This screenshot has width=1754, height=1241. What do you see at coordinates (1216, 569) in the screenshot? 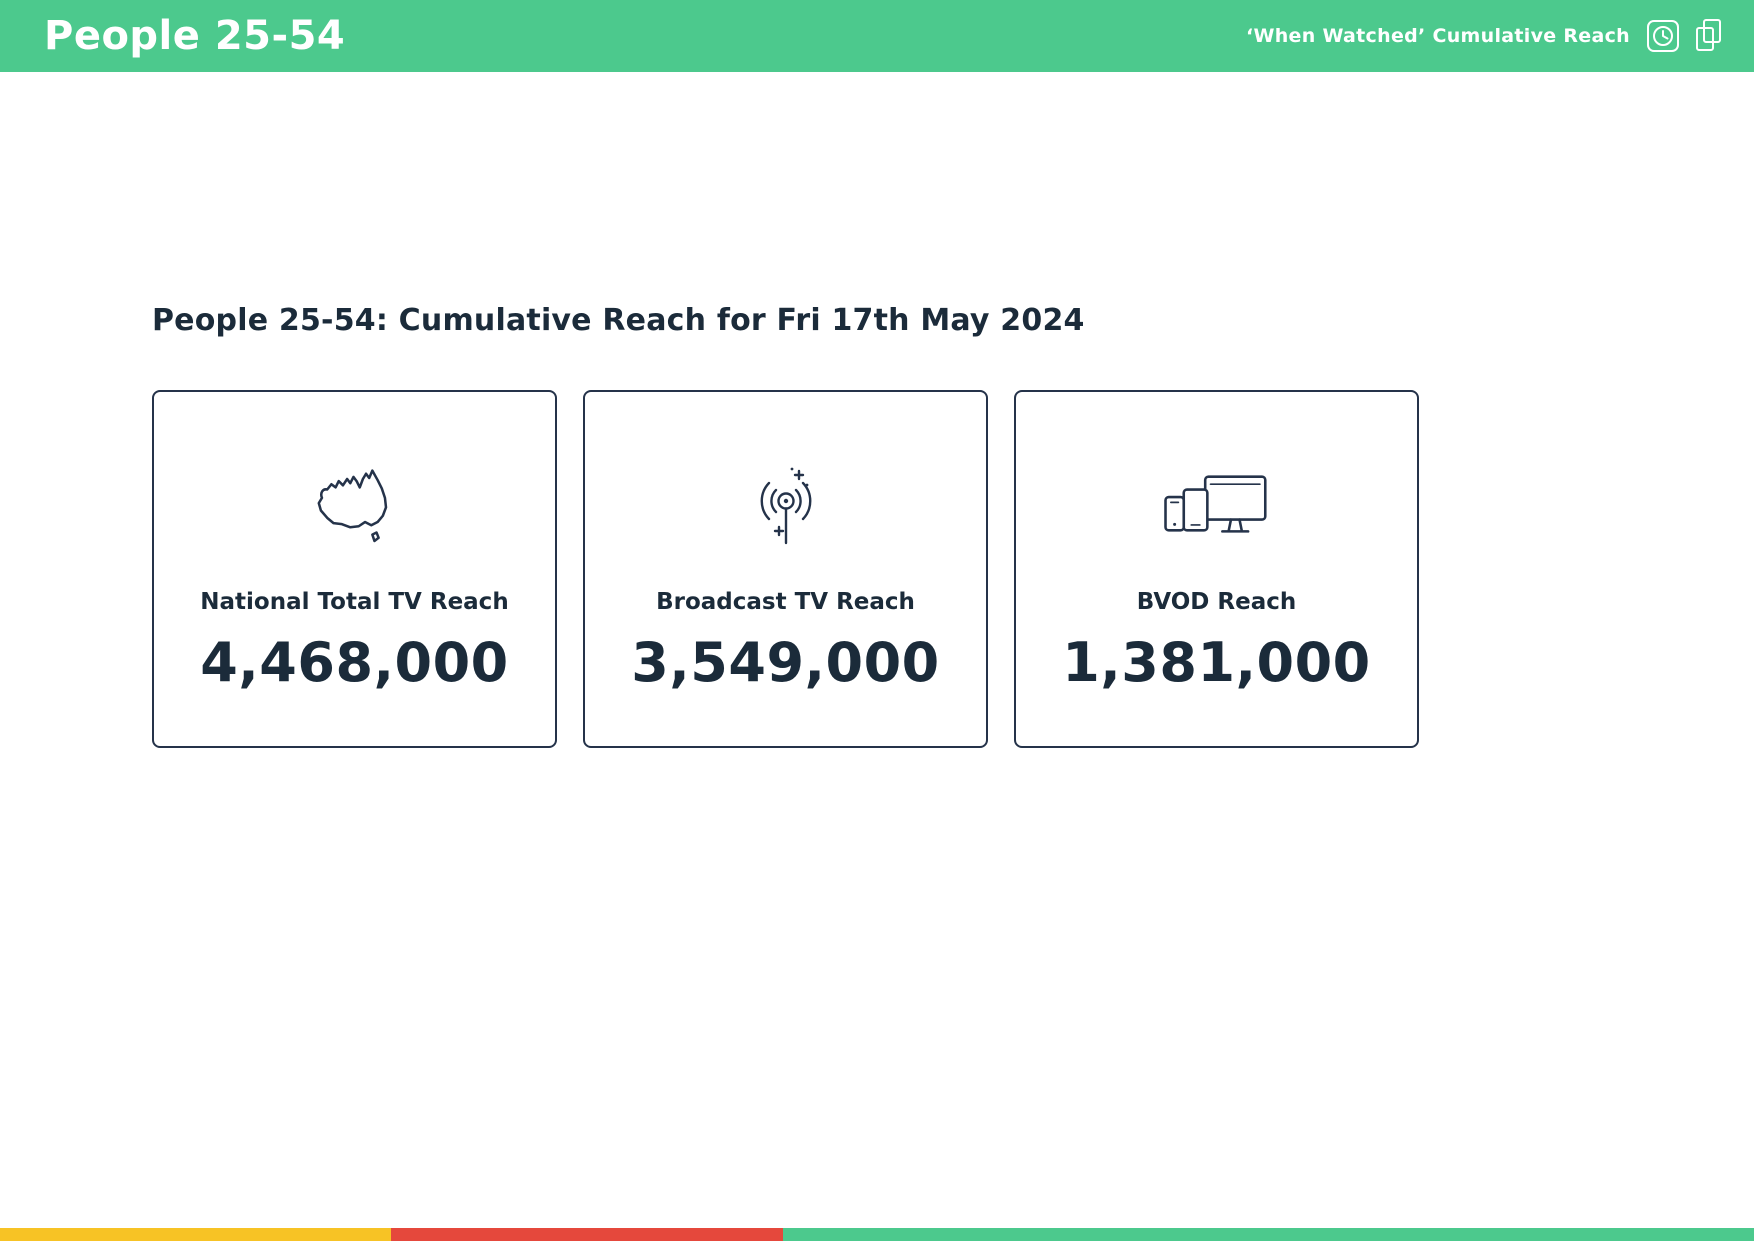
I see `card-bvod-reach: BVOD Reach 1,381,000` at bounding box center [1216, 569].